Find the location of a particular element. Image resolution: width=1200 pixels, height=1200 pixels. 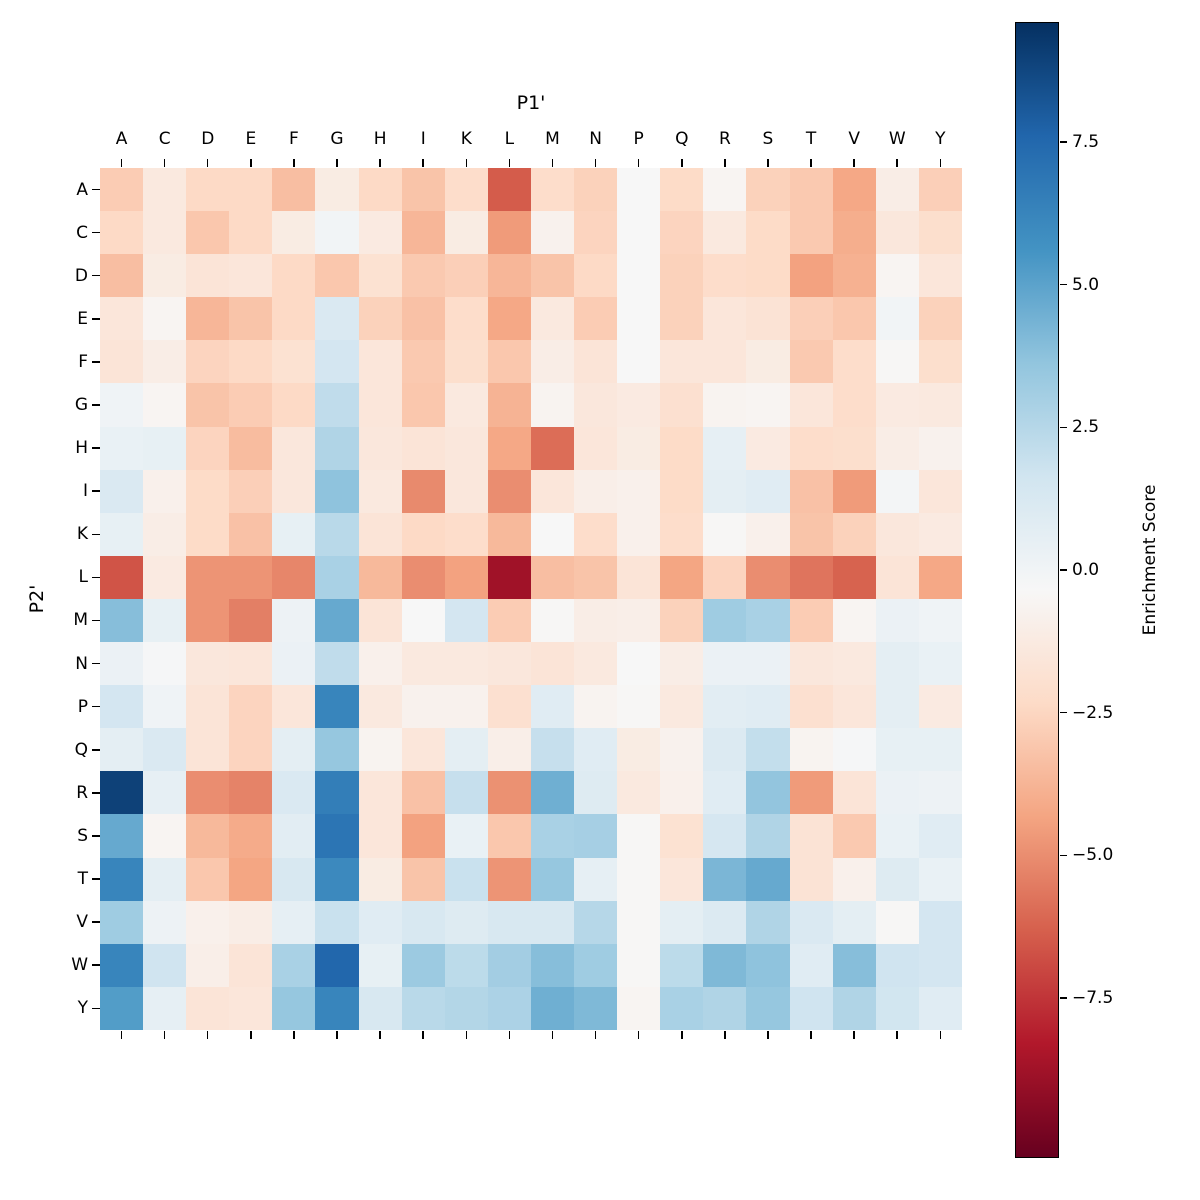

y-tick-marks is located at coordinates (96, 599).